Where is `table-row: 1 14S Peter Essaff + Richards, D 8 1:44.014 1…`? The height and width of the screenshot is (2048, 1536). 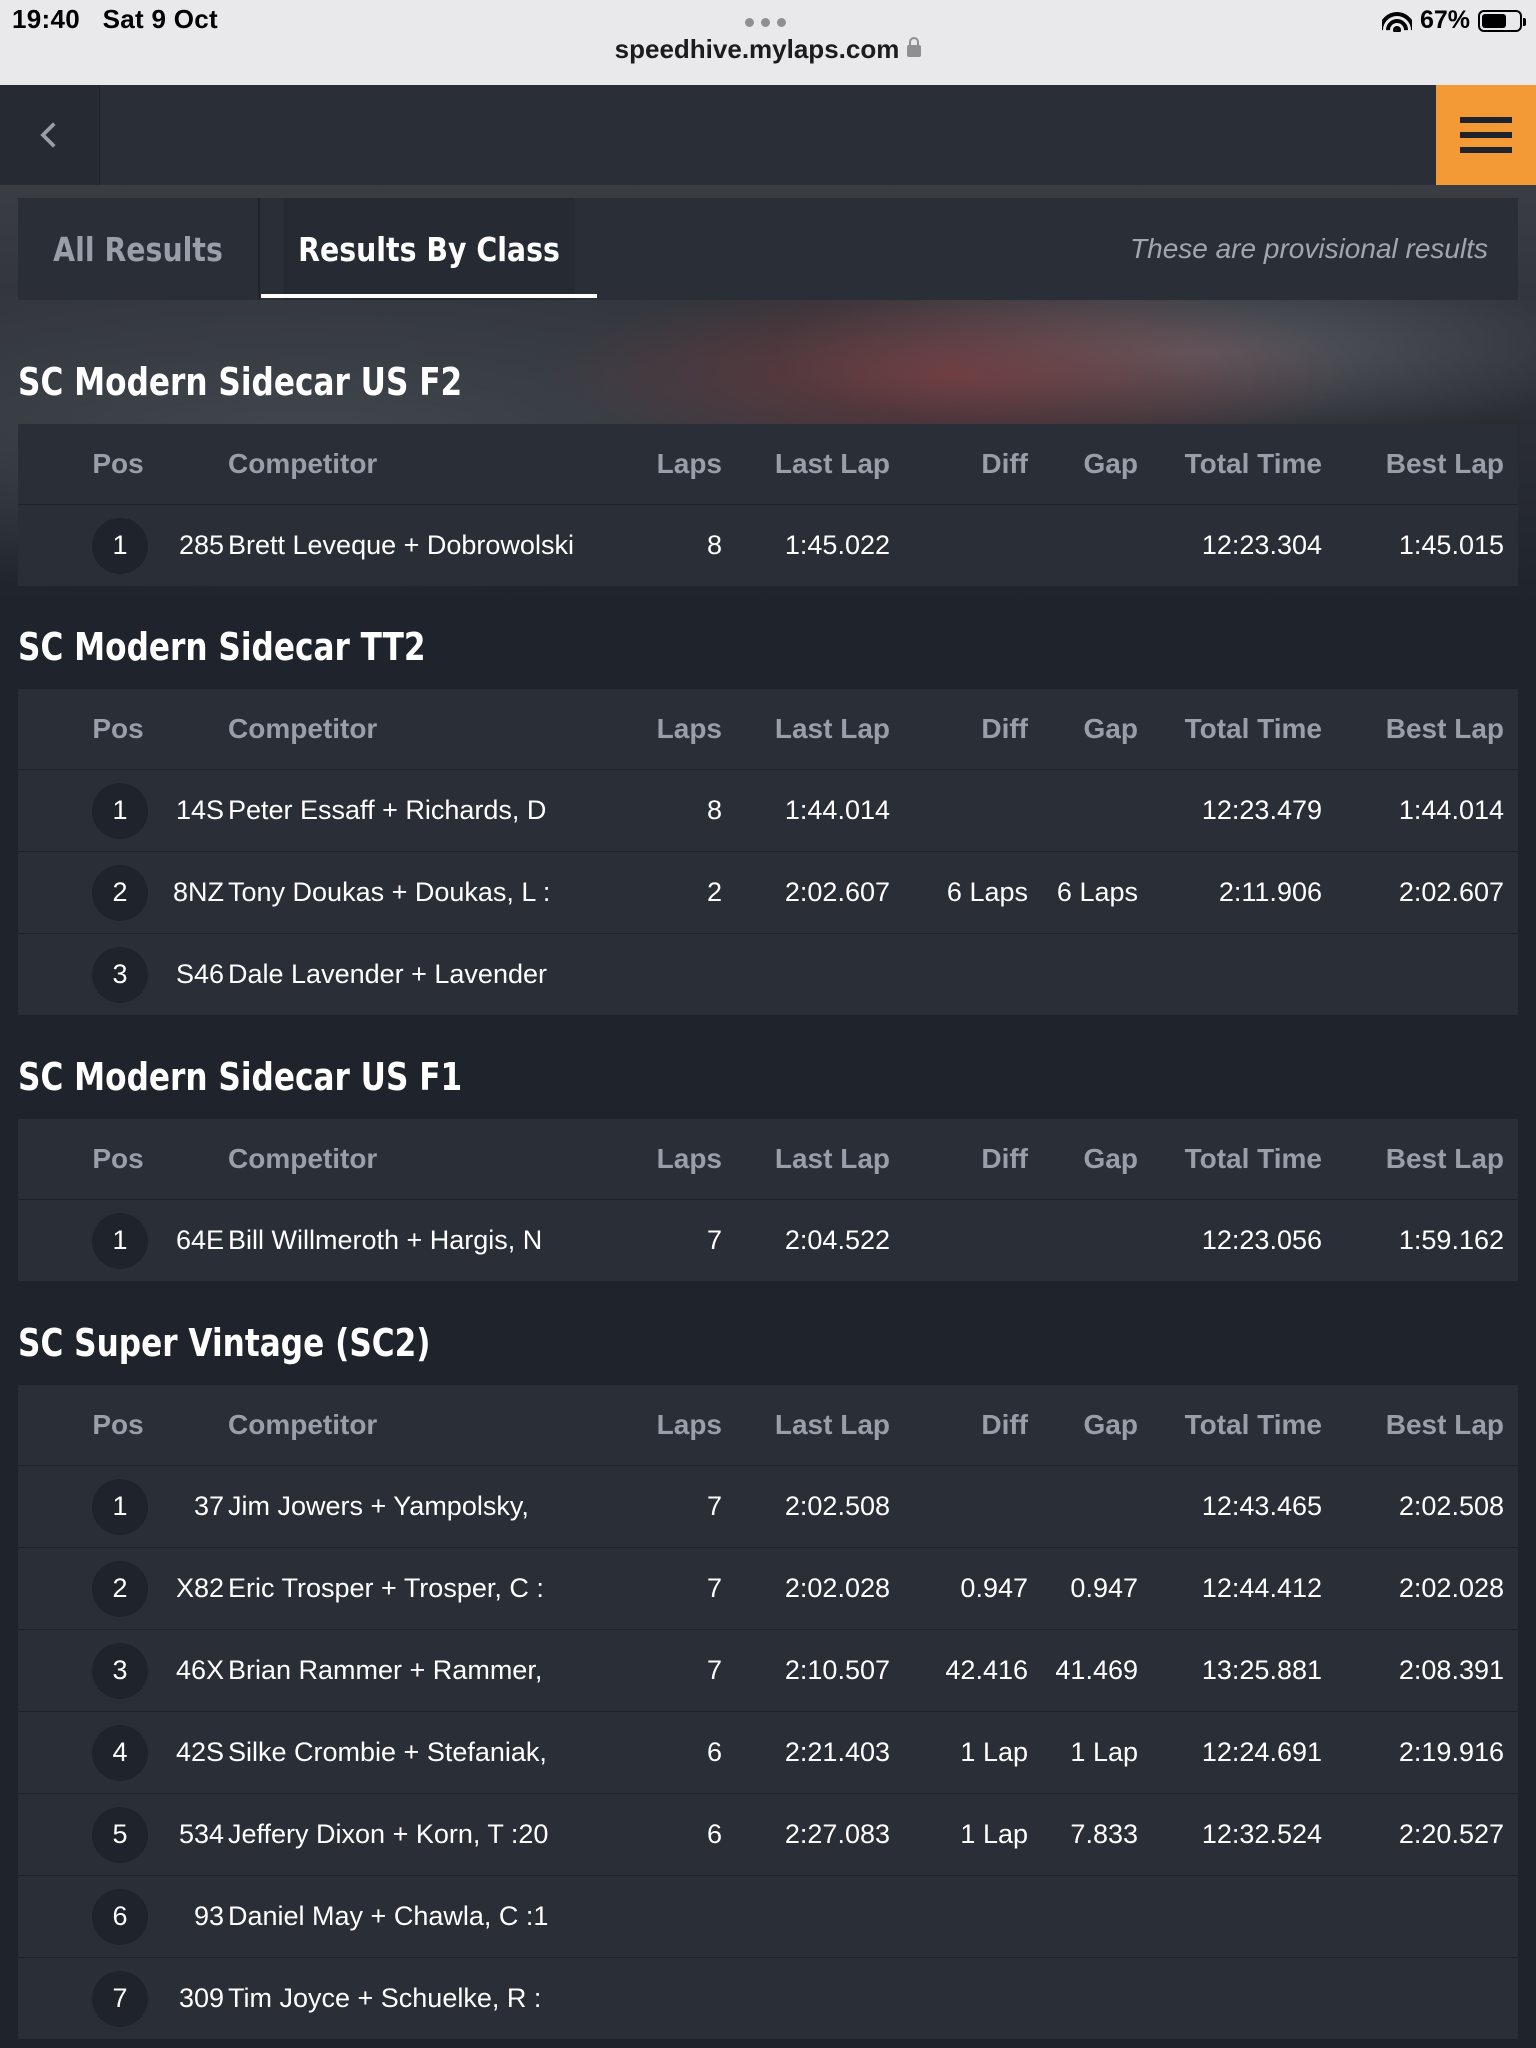 table-row: 1 14S Peter Essaff + Richards, D 8 1:44.014 1… is located at coordinates (768, 810).